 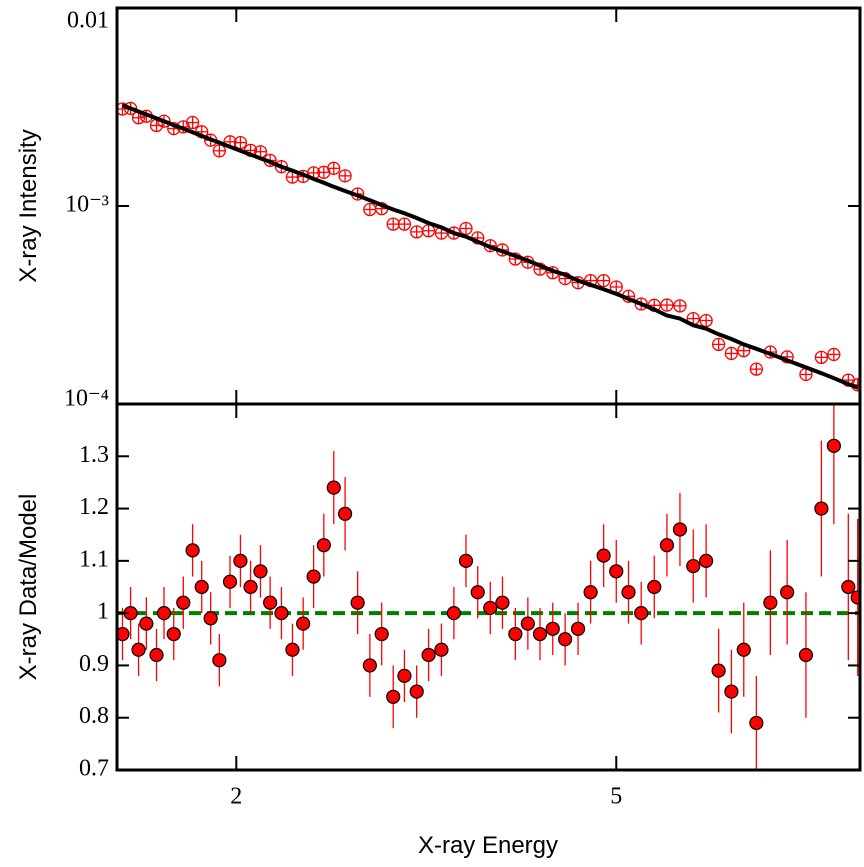 I want to click on y-axis-label: X-ray Data/Model, so click(x=28, y=587).